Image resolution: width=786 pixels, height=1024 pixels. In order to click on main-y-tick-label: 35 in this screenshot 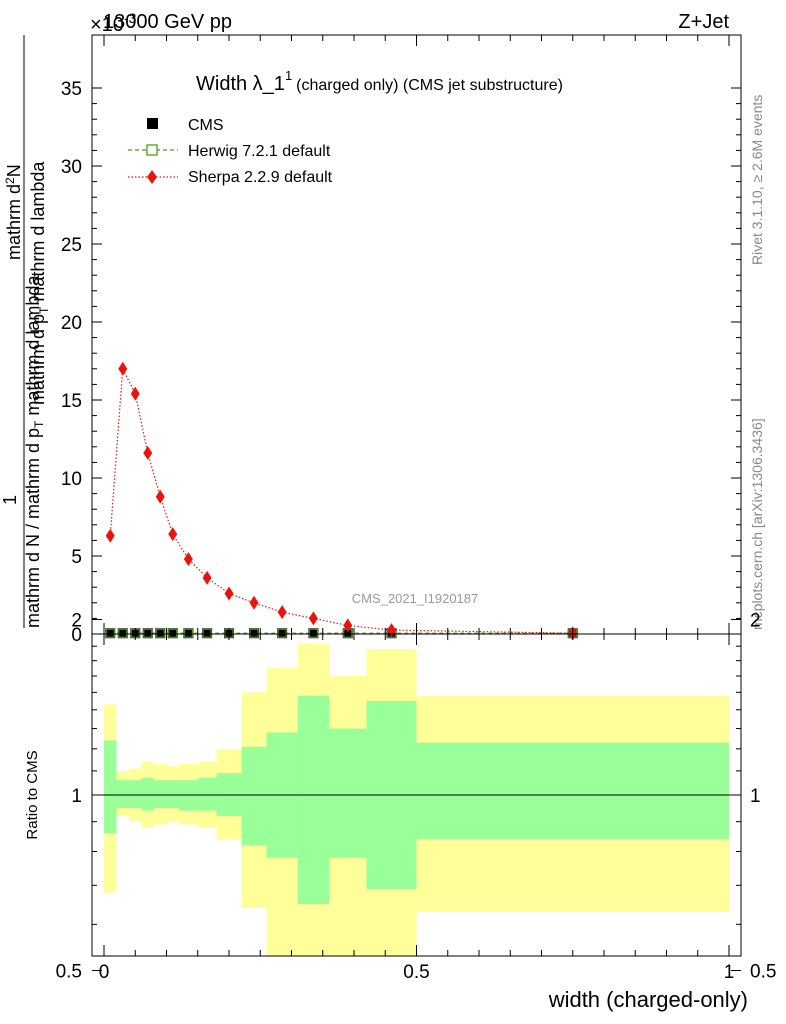, I will do `click(71, 89)`.